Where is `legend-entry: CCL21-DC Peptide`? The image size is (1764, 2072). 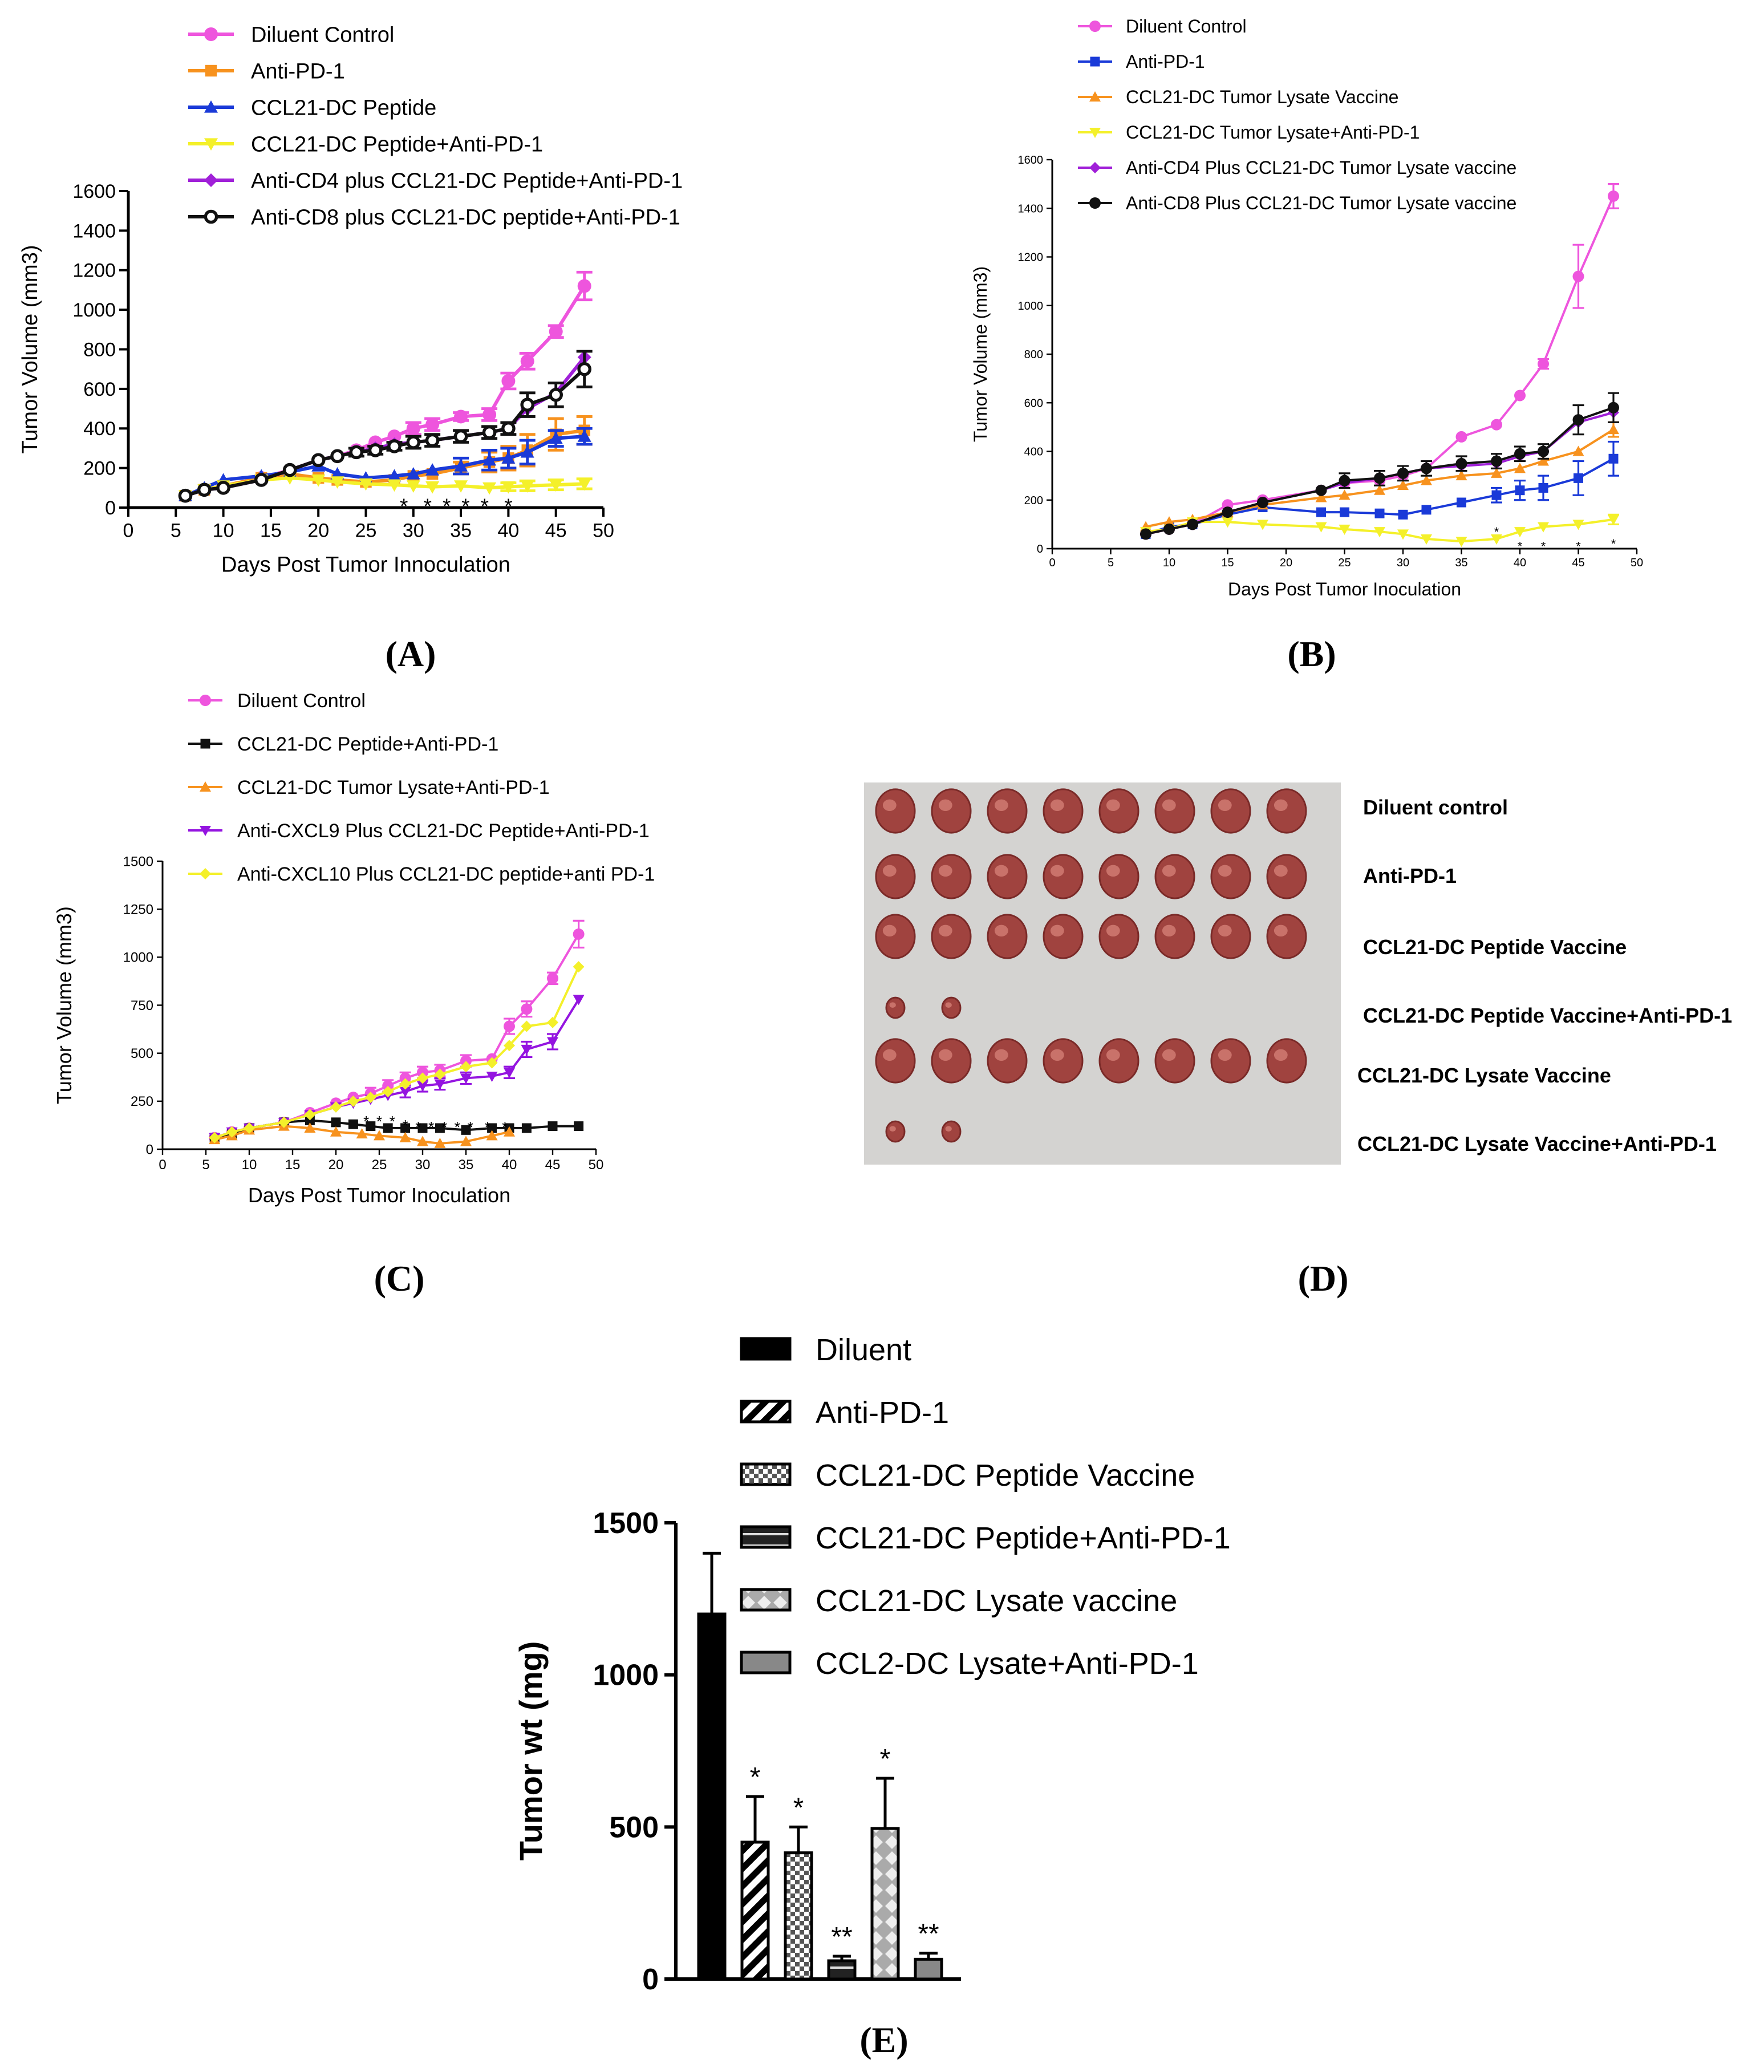 legend-entry: CCL21-DC Peptide is located at coordinates (343, 108).